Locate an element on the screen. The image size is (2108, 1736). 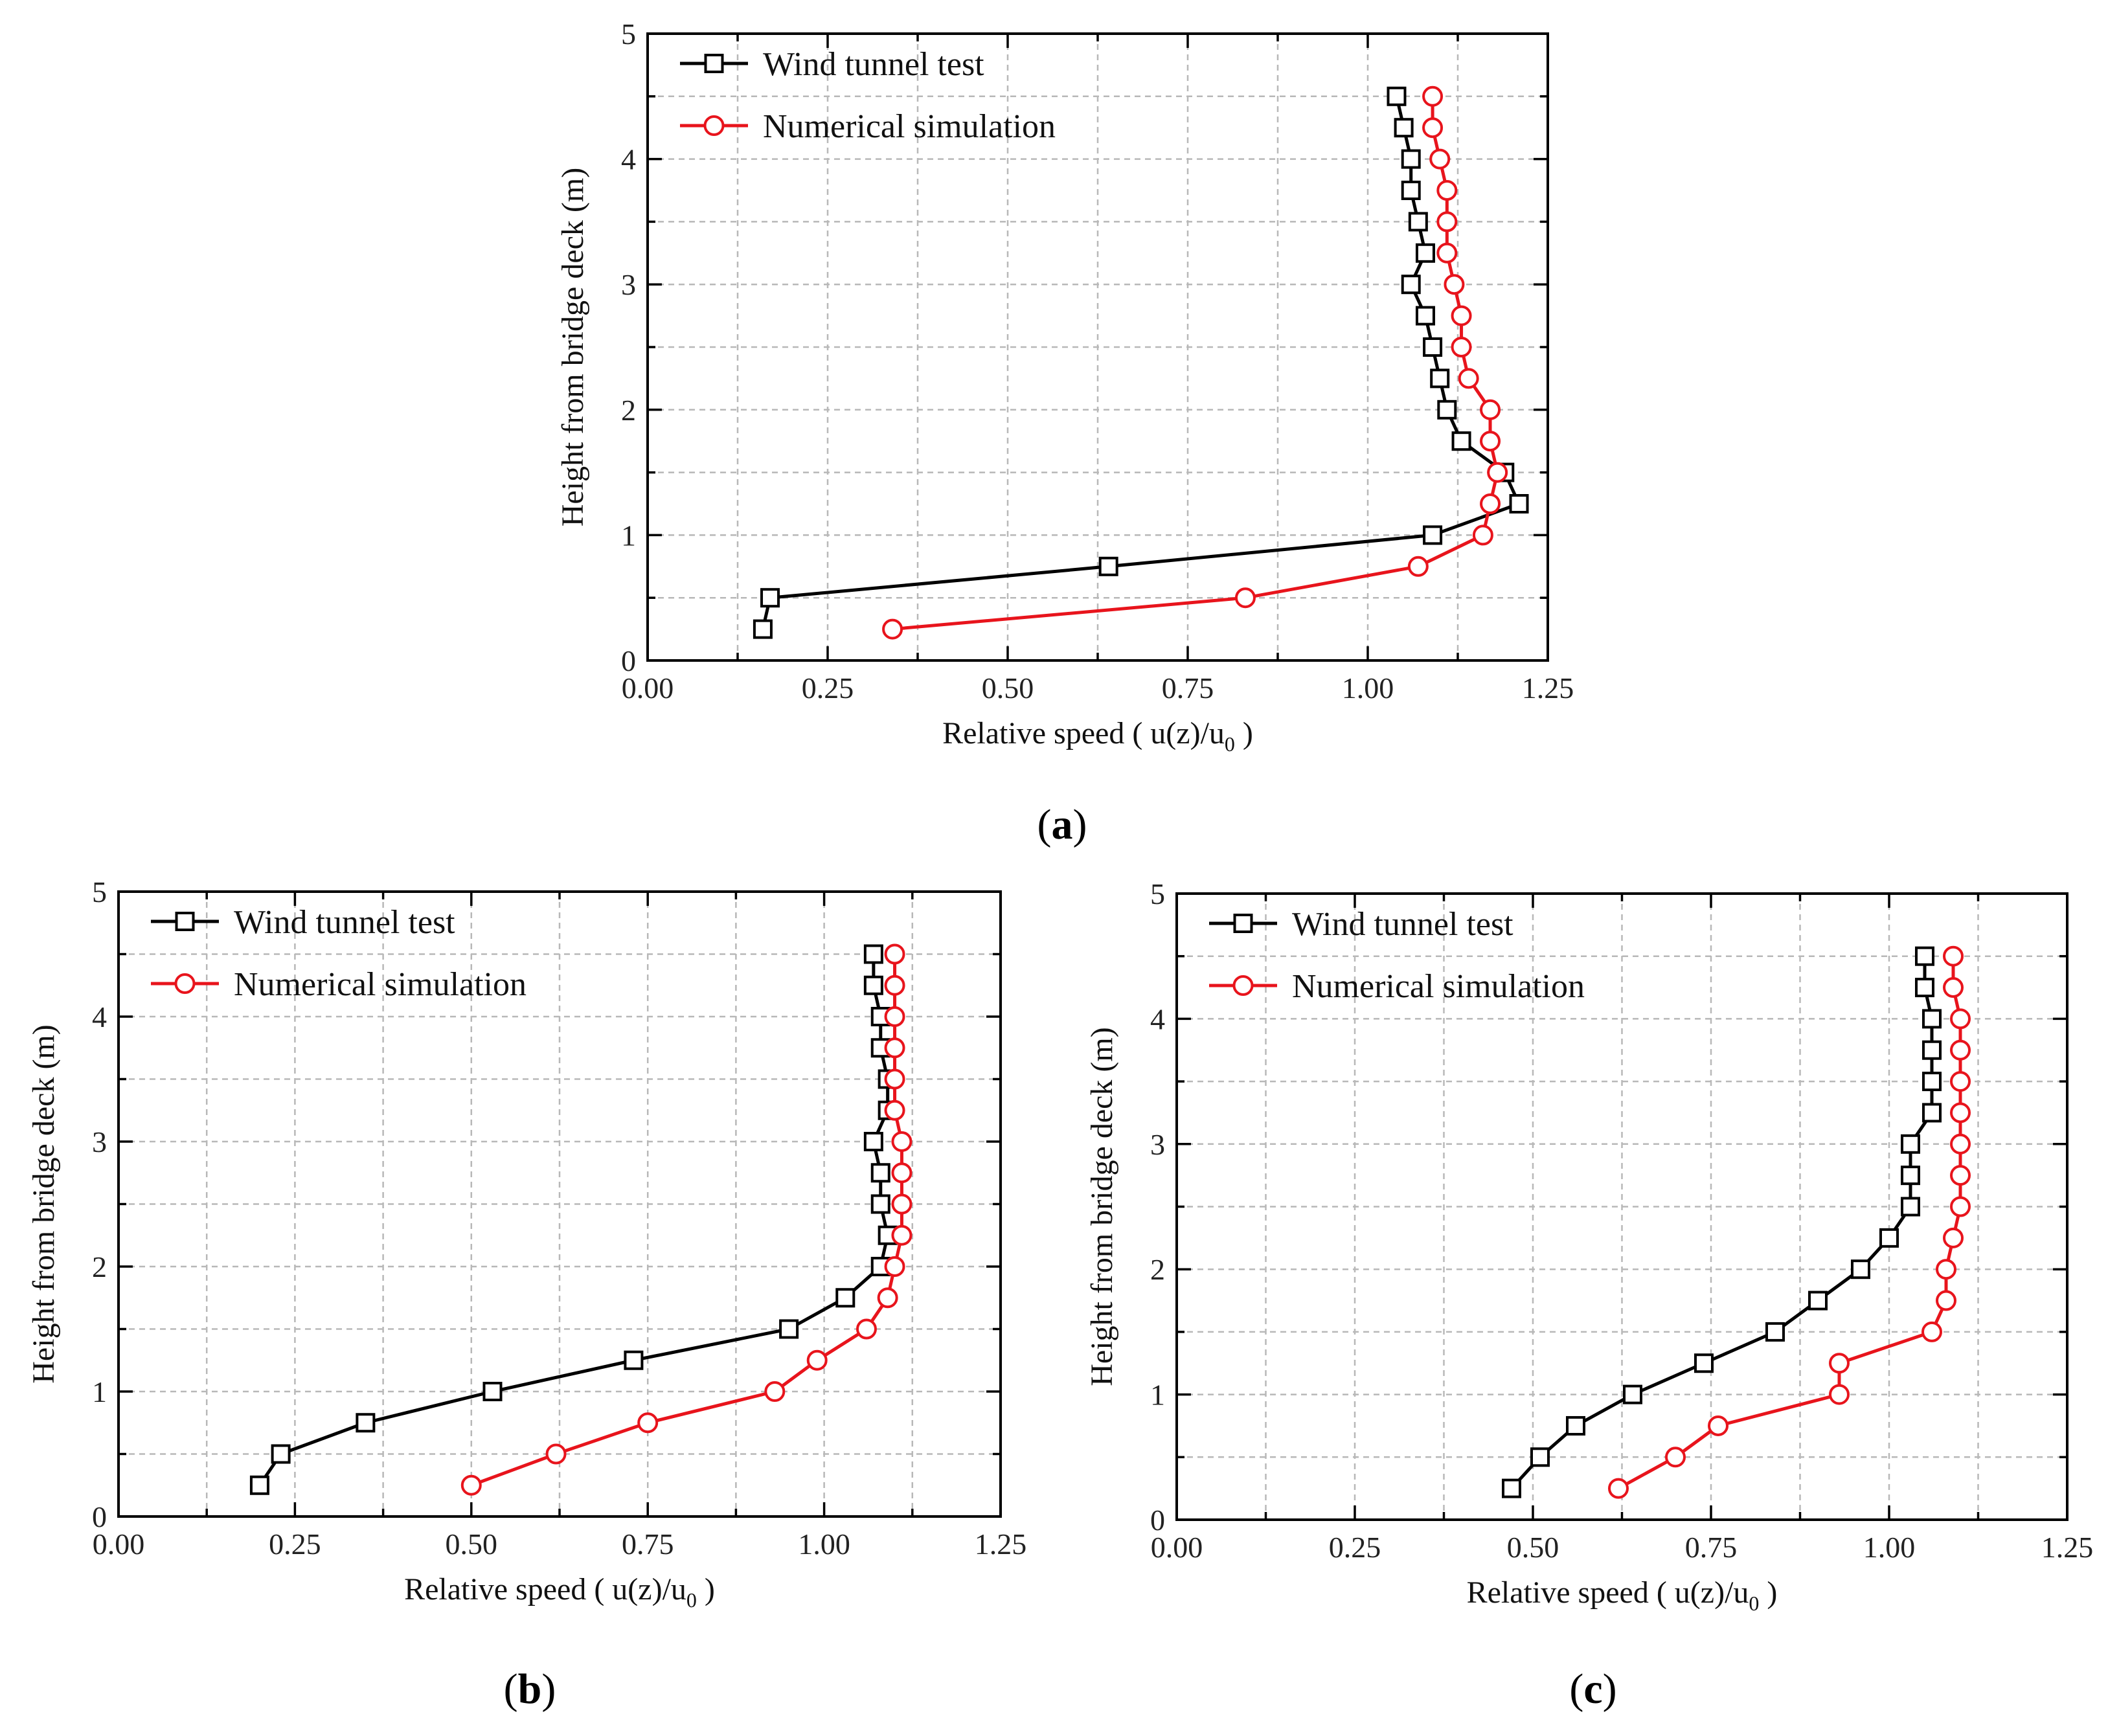
series-numerical-simulation is located at coordinates (1790, 1222).